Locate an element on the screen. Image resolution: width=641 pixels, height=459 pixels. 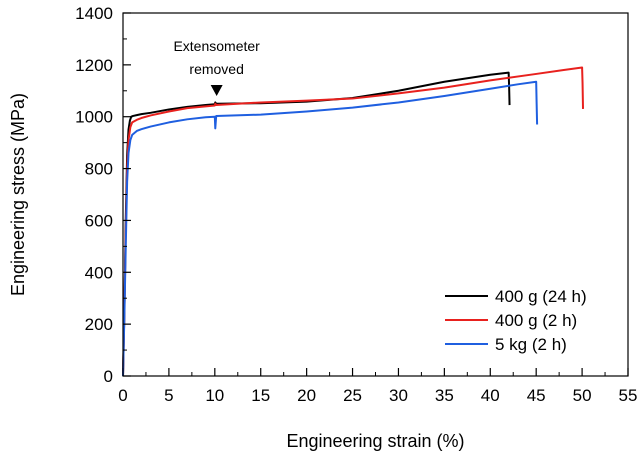
annotation-extensometer-removed: Extensometer removed is located at coordinates (216, 67).